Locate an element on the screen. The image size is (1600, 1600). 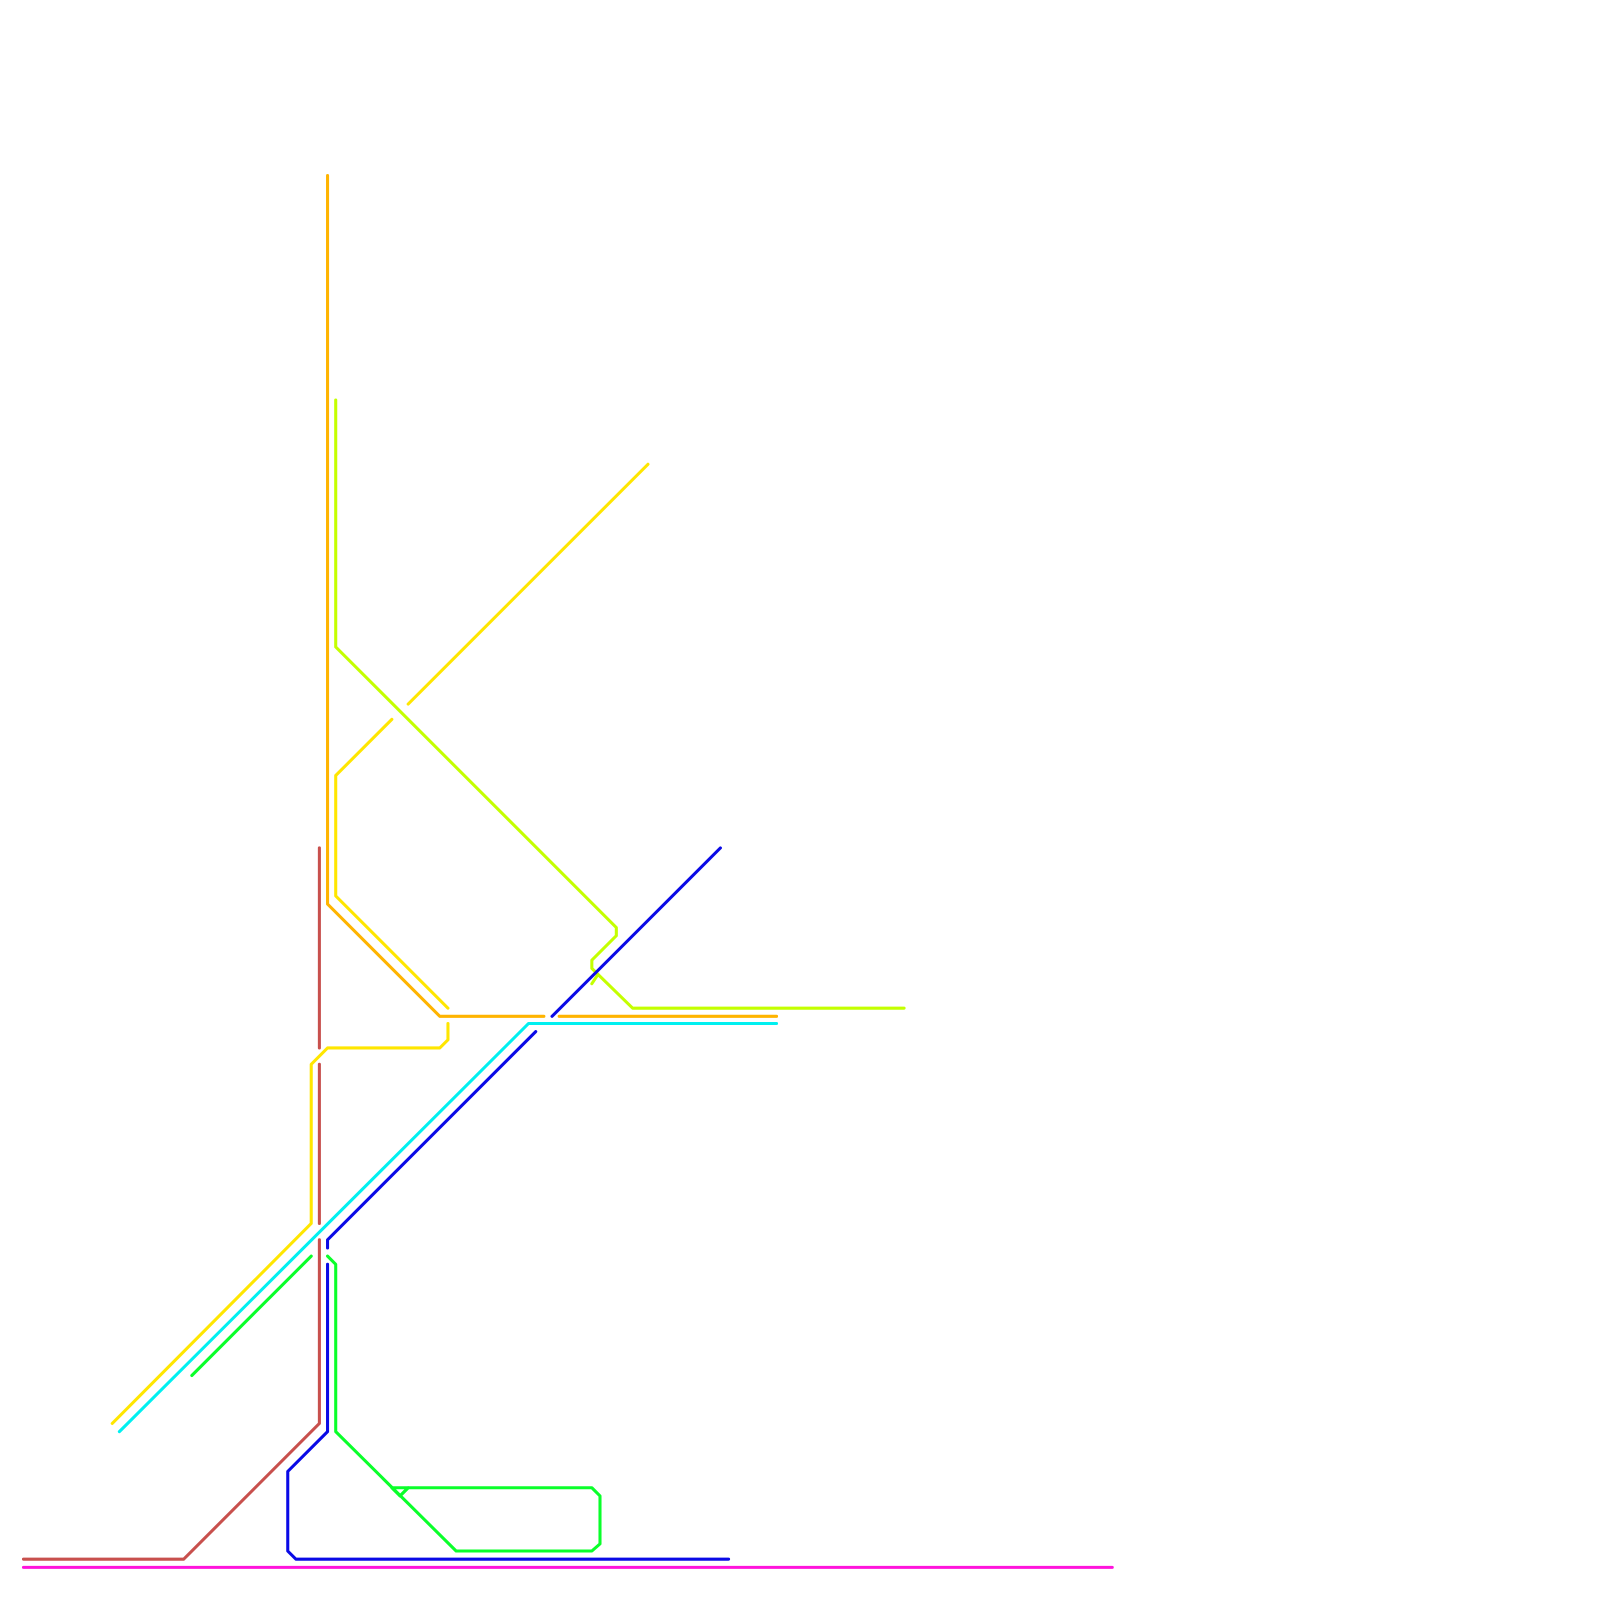
orange-line is located at coordinates (552, 595).